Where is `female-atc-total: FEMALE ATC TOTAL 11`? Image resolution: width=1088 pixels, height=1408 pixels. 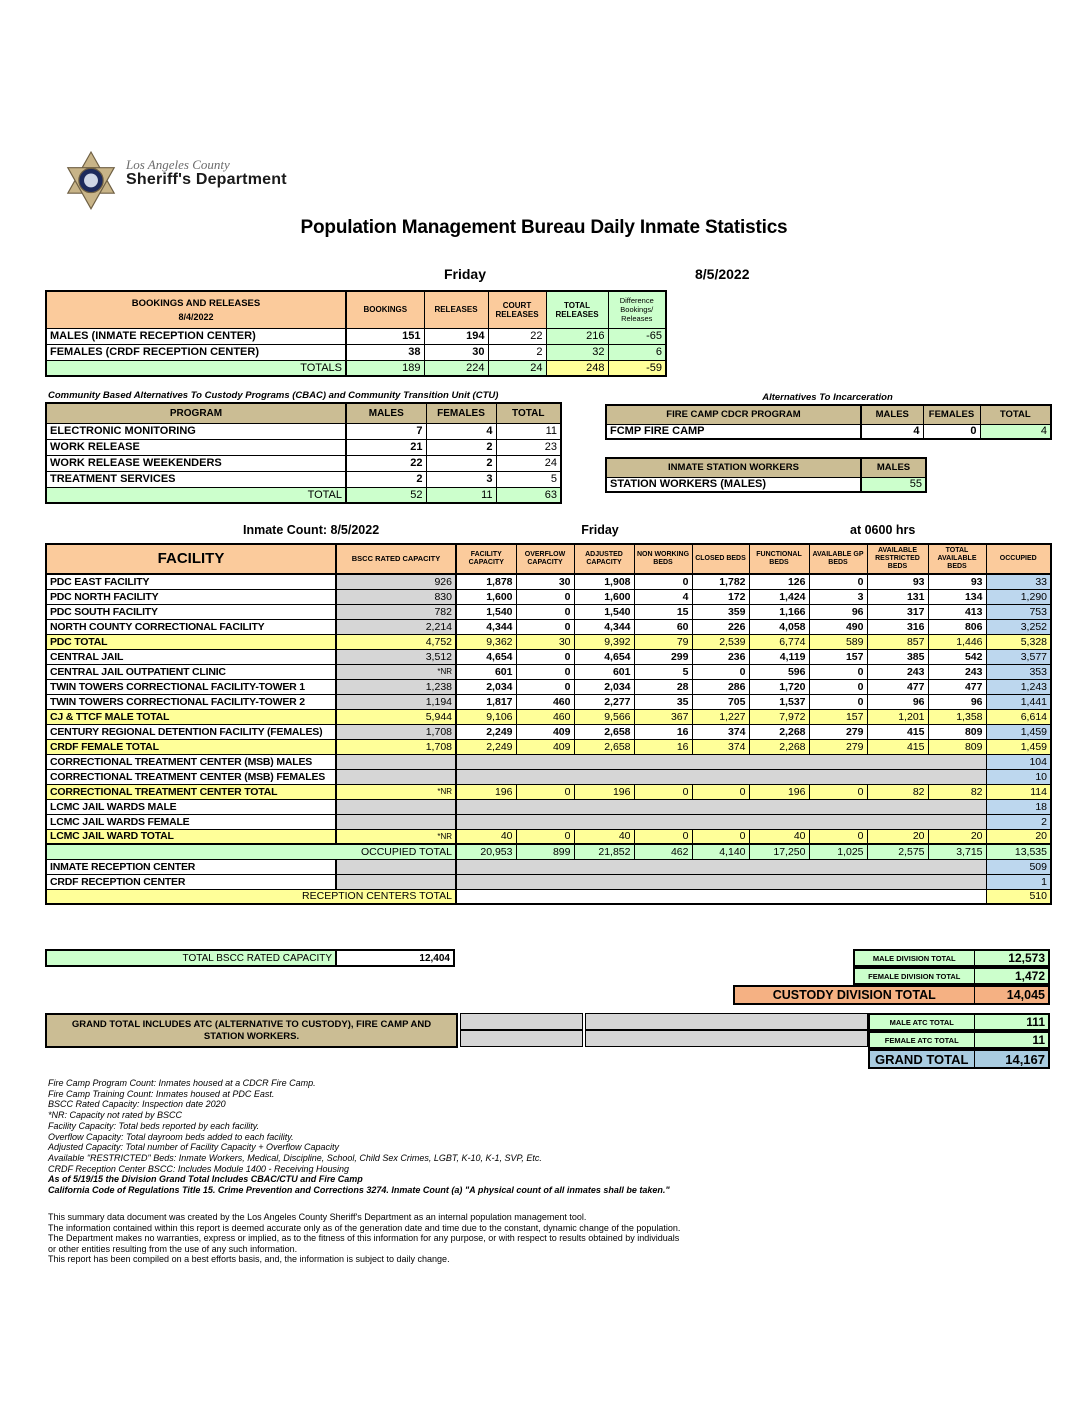
female-atc-total: FEMALE ATC TOTAL 11 is located at coordinates (959, 1040).